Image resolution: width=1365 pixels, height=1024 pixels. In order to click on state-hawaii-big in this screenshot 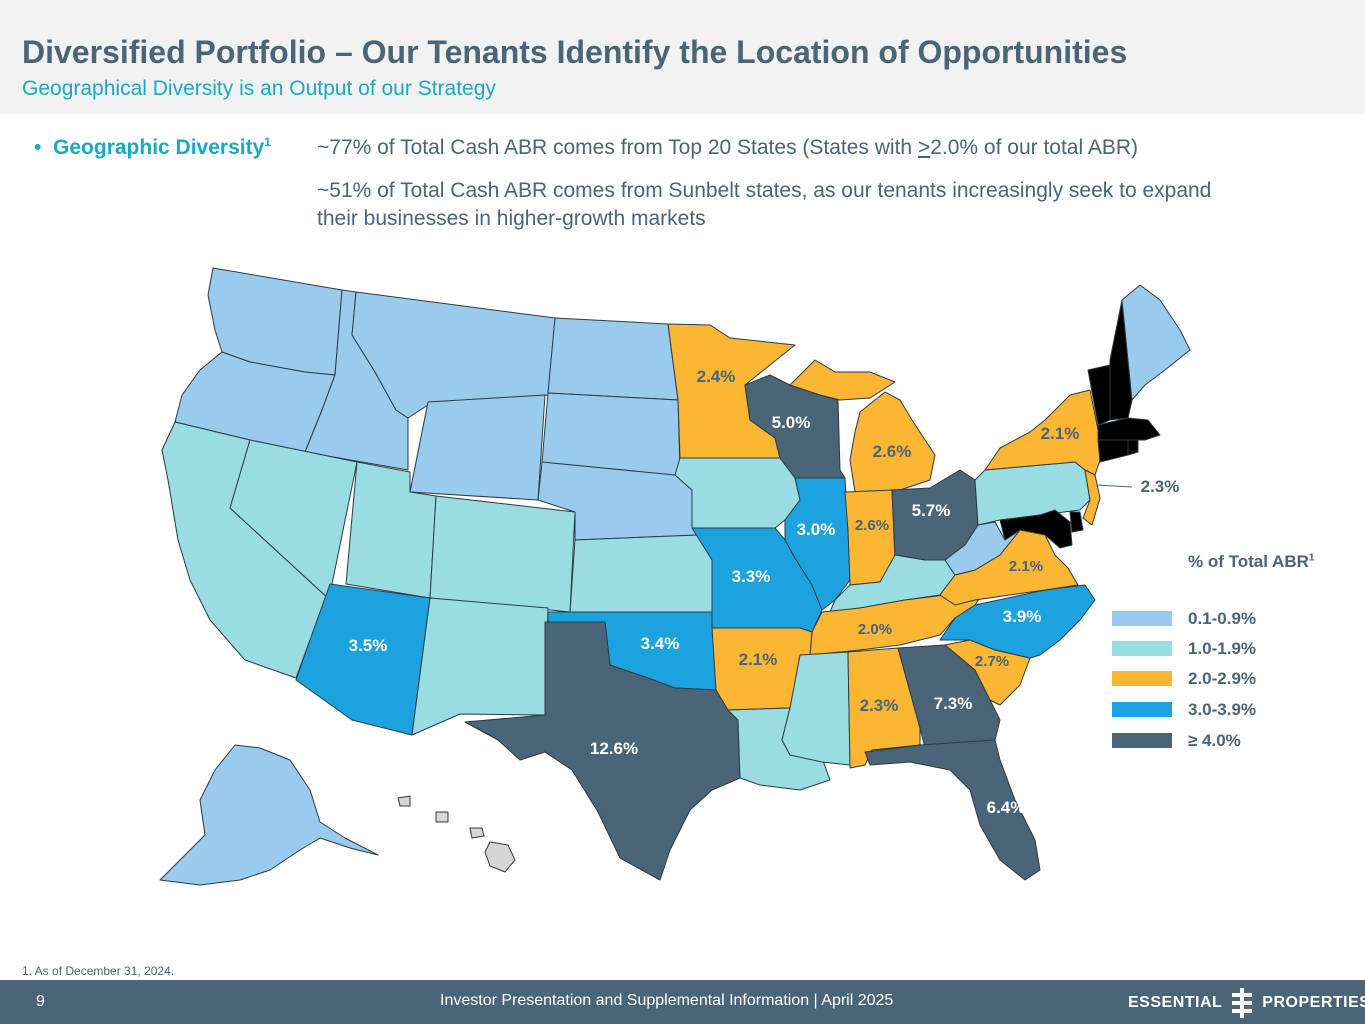, I will do `click(500, 857)`.